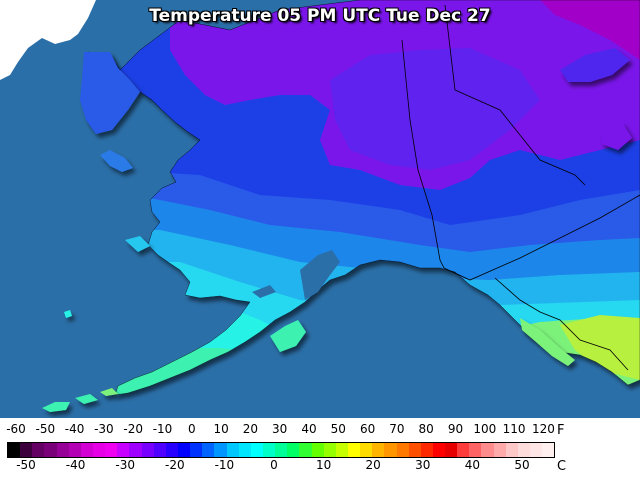  I want to click on fahrenheit-tick: 80, so click(426, 429).